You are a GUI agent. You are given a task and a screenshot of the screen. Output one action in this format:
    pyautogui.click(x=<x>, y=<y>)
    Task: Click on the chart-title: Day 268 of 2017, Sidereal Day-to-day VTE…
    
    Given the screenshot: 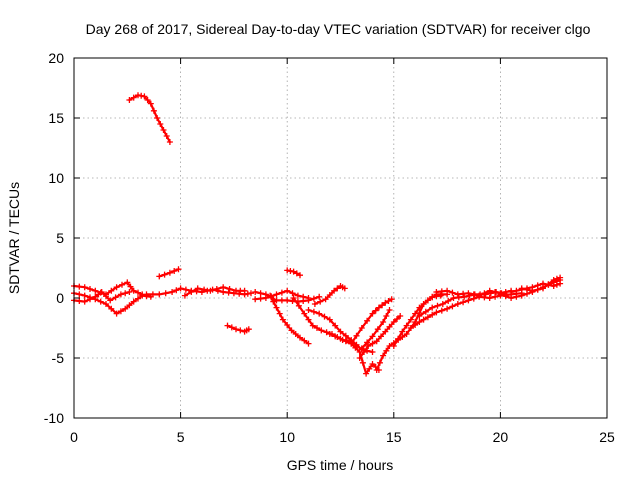 What is the action you would take?
    pyautogui.click(x=338, y=29)
    